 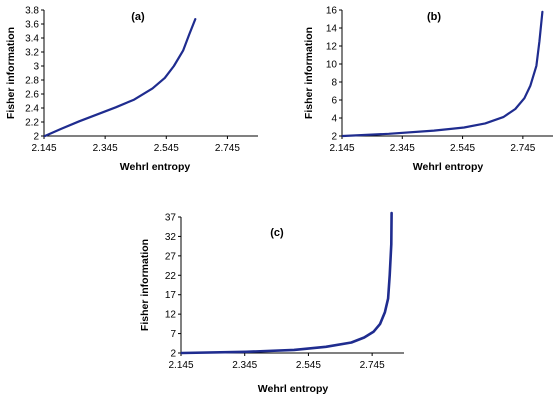 I want to click on y-tick-label: 32, so click(x=171, y=237).